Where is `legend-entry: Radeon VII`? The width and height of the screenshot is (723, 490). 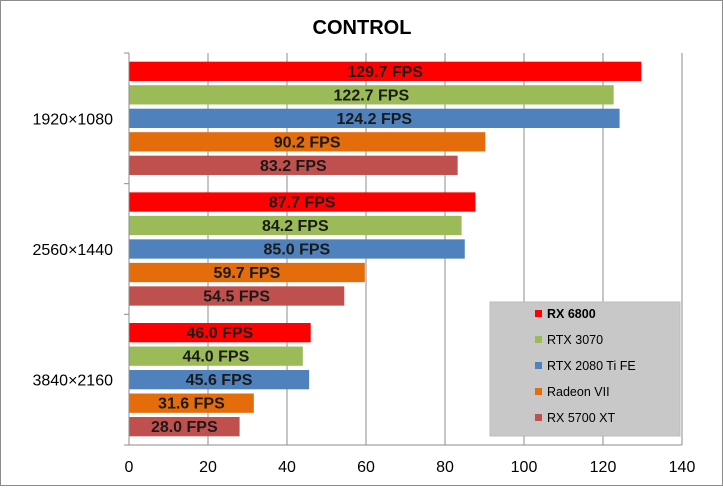
legend-entry: Radeon VII is located at coordinates (578, 392).